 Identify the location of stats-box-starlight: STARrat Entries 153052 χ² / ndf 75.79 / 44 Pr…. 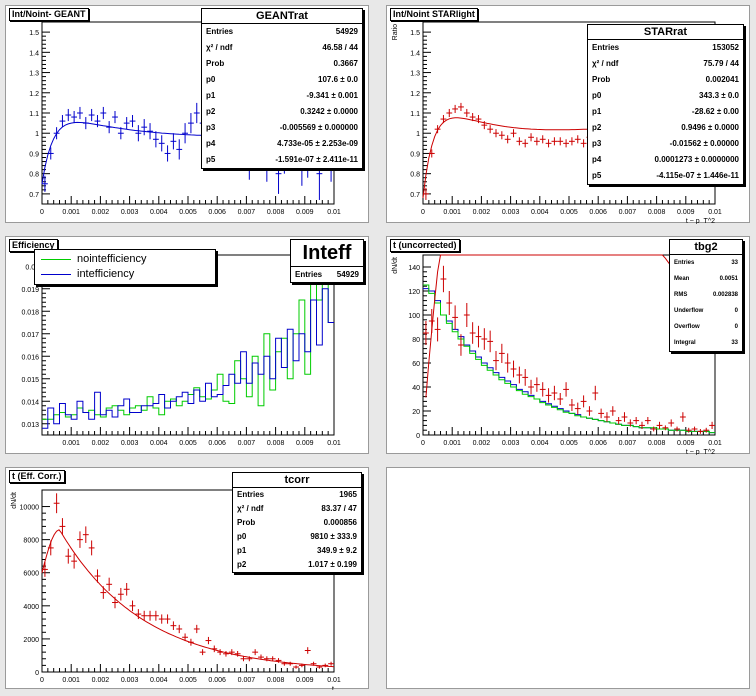
(665, 104).